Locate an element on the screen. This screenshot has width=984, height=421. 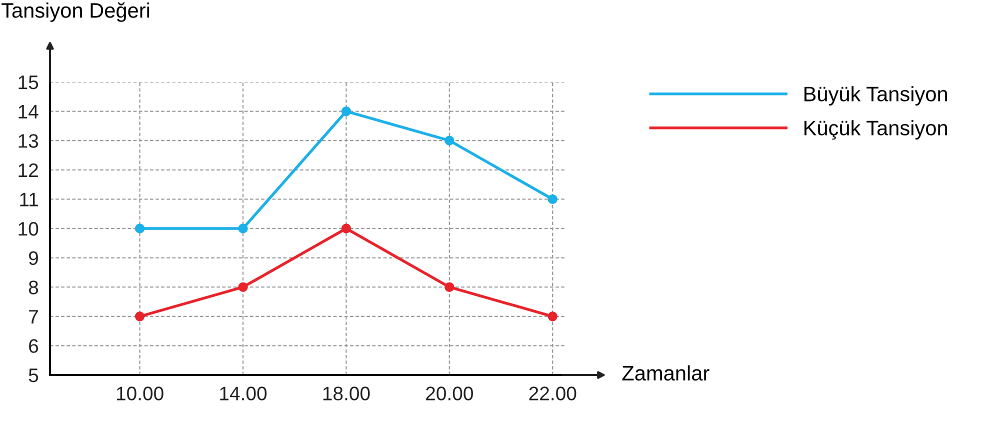
x-axis-title: Zamanlar is located at coordinates (666, 373).